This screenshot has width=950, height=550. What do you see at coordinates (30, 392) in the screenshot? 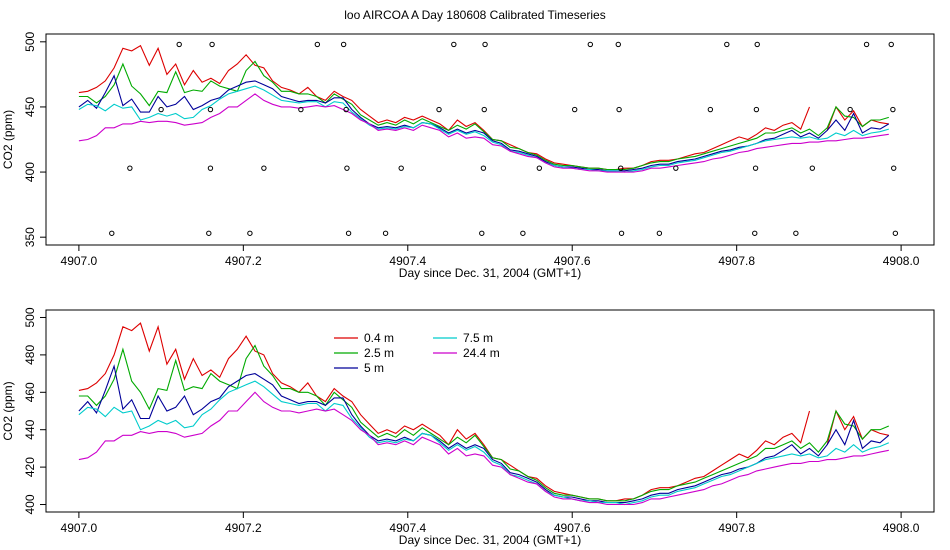
I see `bottom-y-tick-label: 460` at bounding box center [30, 392].